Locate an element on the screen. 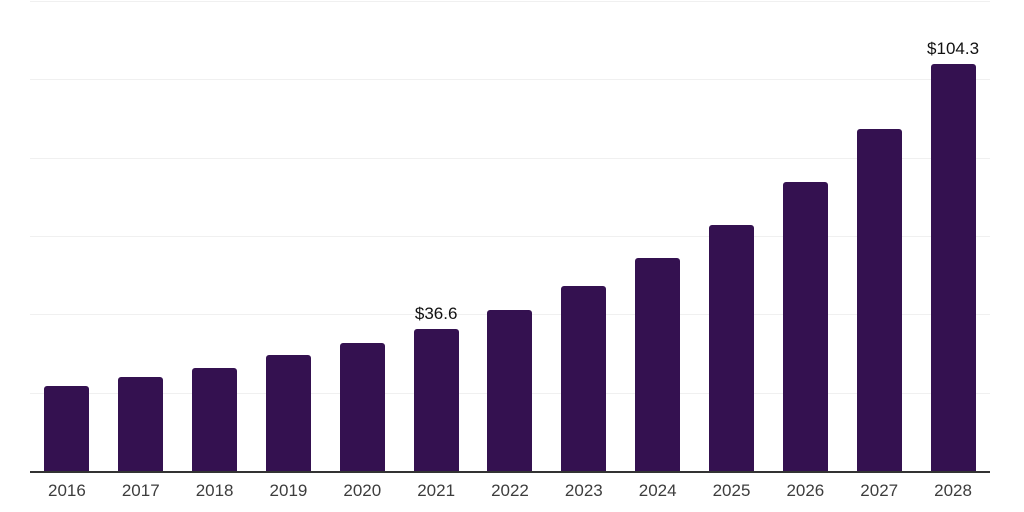 This screenshot has height=512, width=1024. bar-2016 is located at coordinates (67, 428).